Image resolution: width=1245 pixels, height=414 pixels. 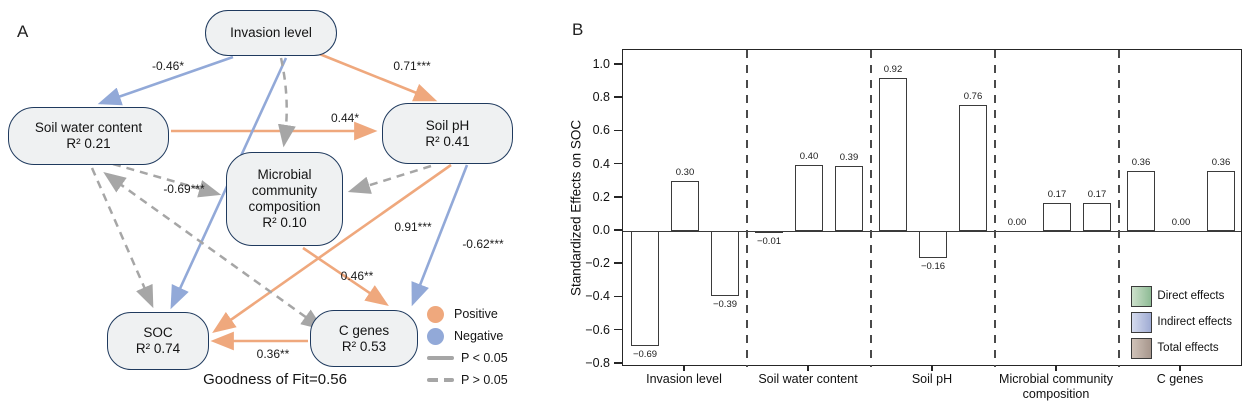 What do you see at coordinates (447, 125) in the screenshot?
I see `sem-node-label: Soil pH` at bounding box center [447, 125].